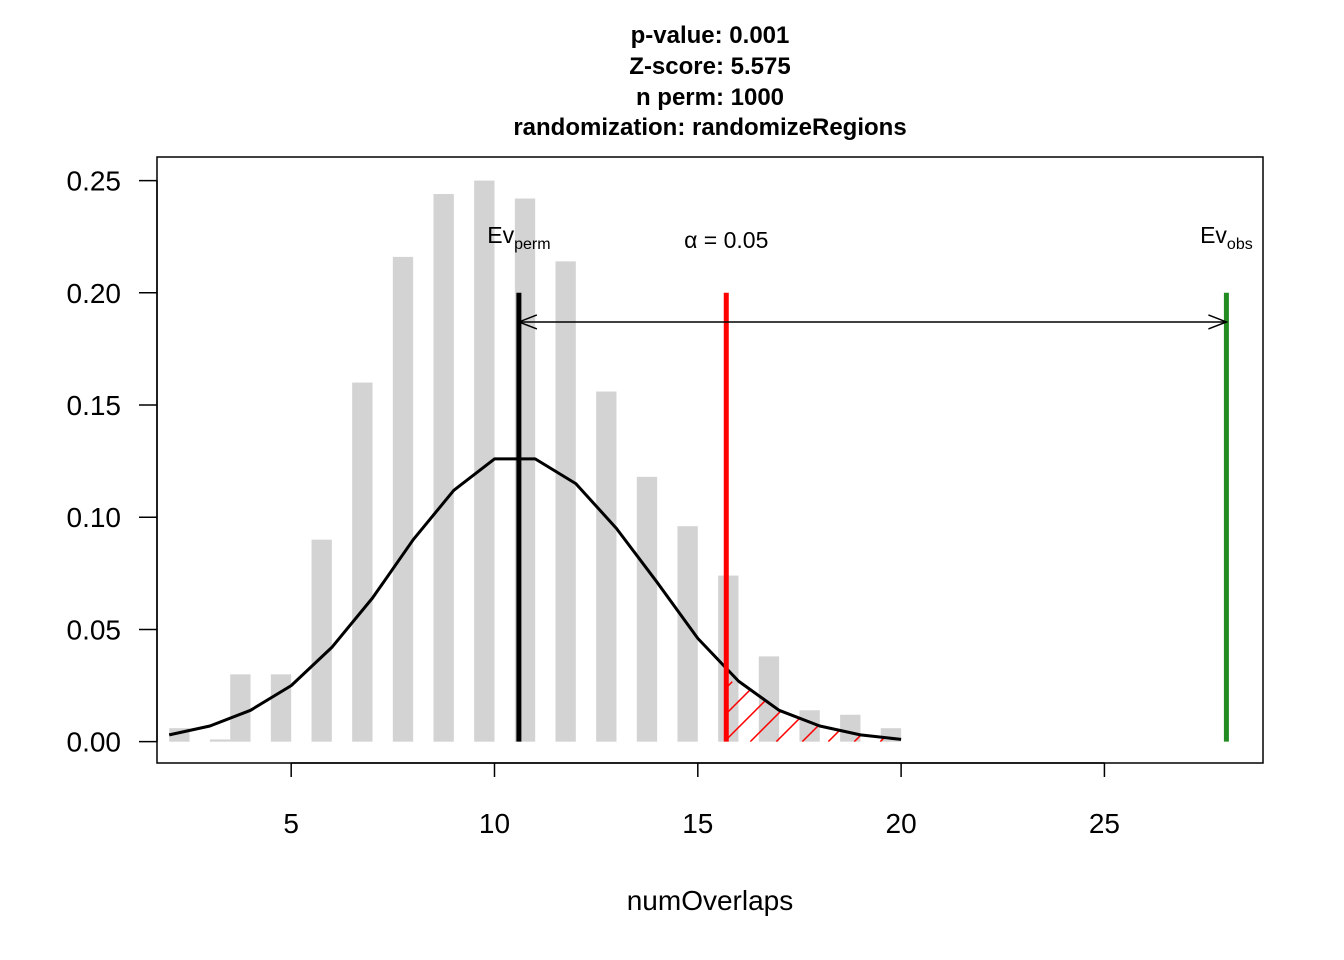 The width and height of the screenshot is (1344, 960). I want to click on alpha-label: α = 0.05, so click(726, 240).